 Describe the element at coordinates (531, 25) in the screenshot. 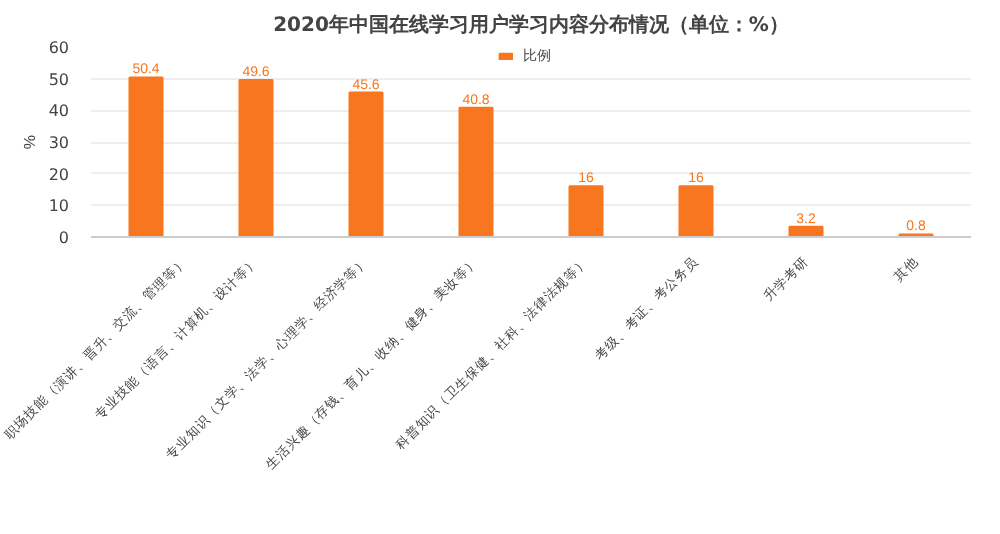

I see `chart-title: 2020年中国在线学习用户学习内容分布情况（单位：%）` at that location.